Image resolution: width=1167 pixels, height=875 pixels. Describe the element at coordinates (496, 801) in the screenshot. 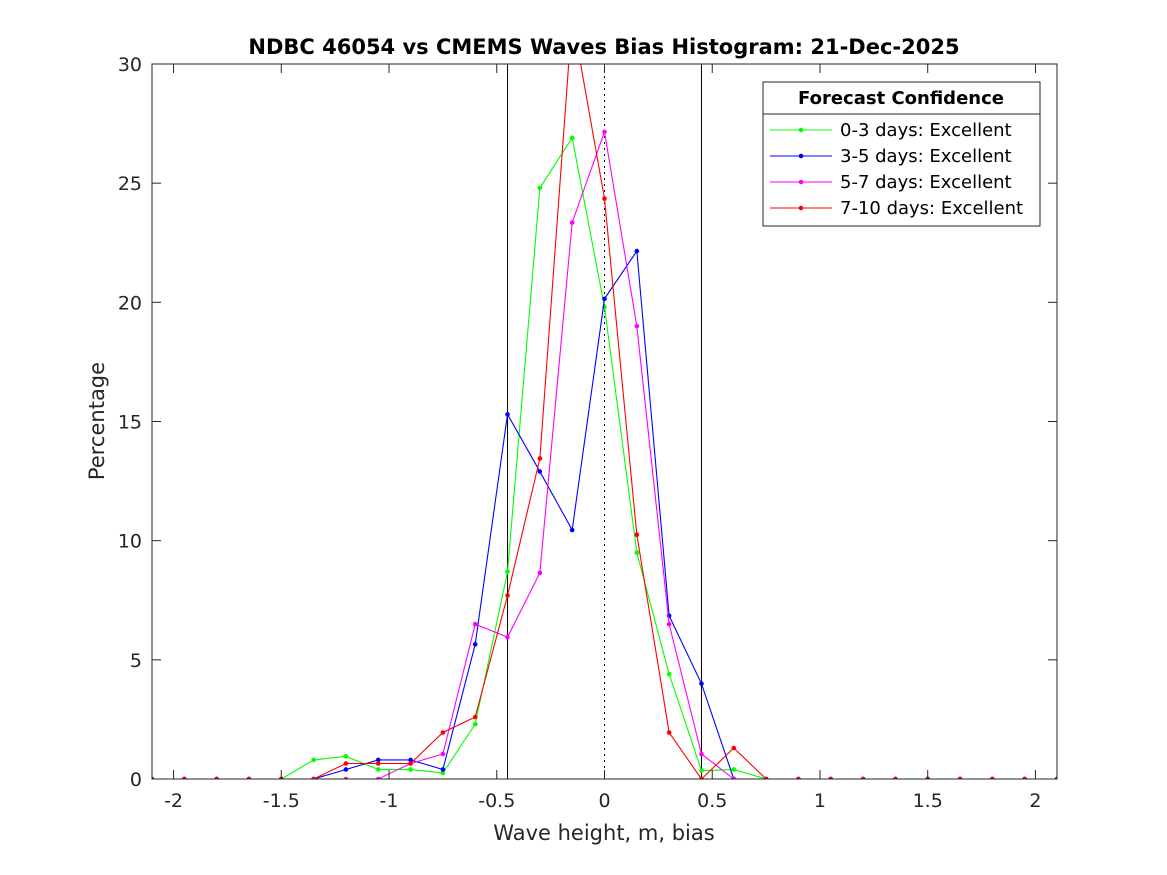

I see `x-tick-label: -0.5` at that location.